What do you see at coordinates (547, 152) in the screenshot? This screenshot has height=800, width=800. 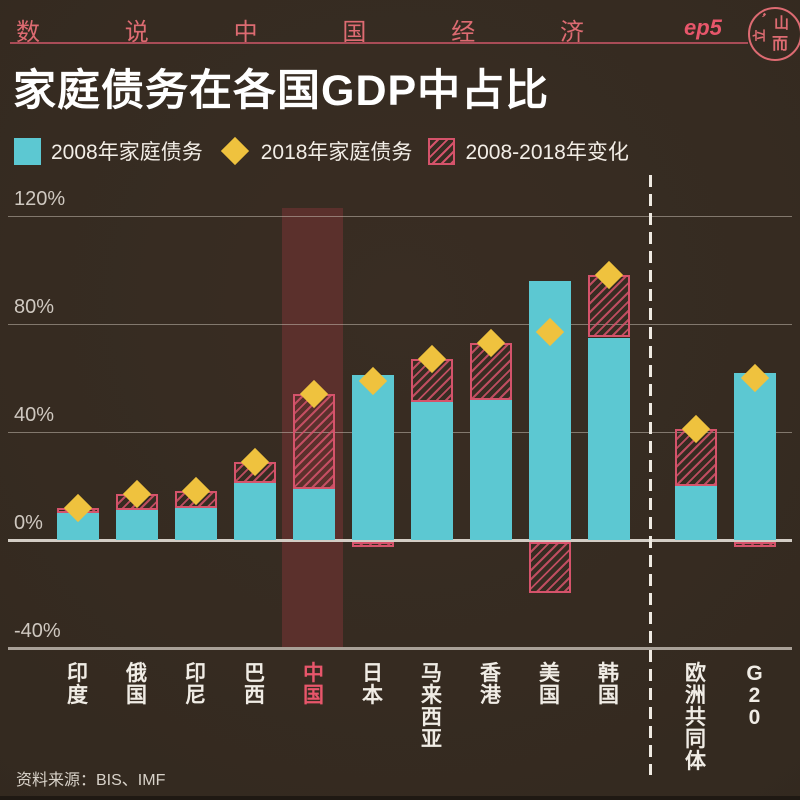 I see `legend-label-change: 2008-2018年变化` at bounding box center [547, 152].